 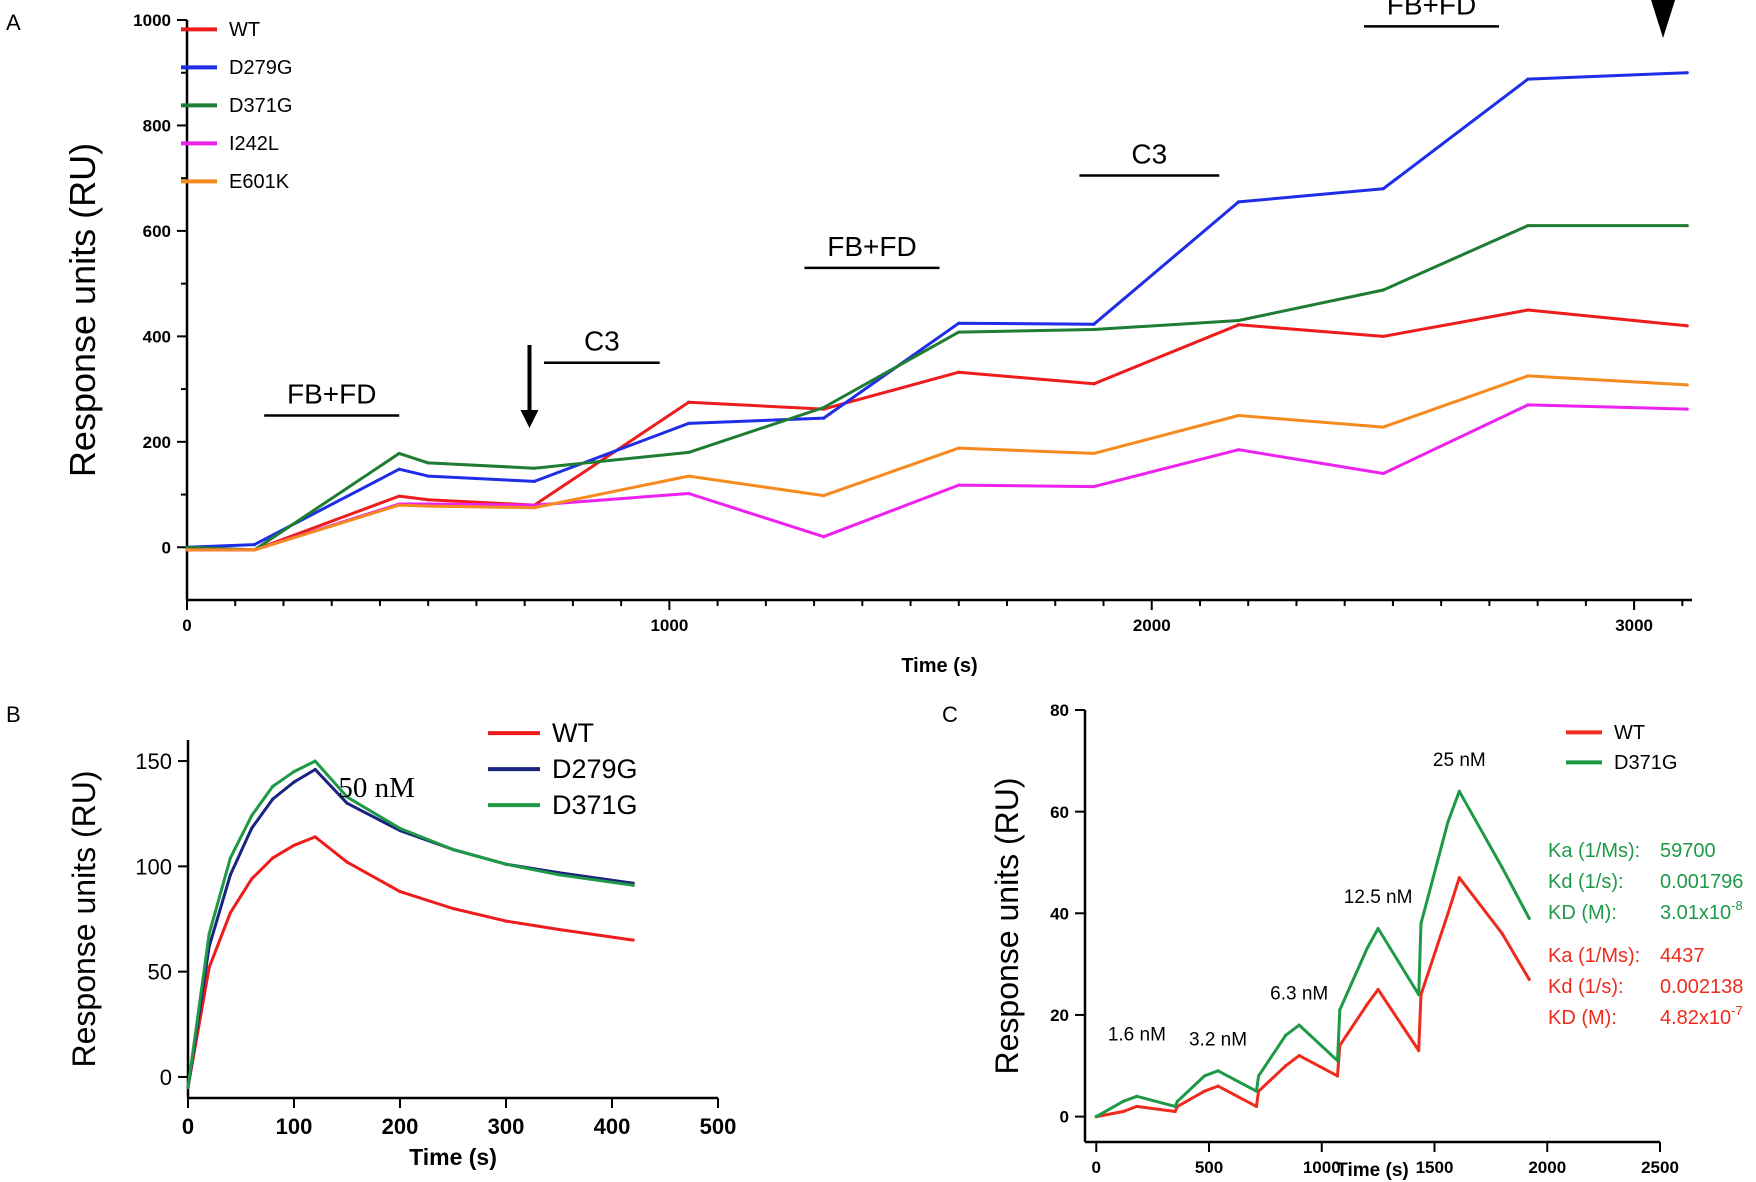 What do you see at coordinates (153, 866) in the screenshot?
I see `y-tick-label: 100` at bounding box center [153, 866].